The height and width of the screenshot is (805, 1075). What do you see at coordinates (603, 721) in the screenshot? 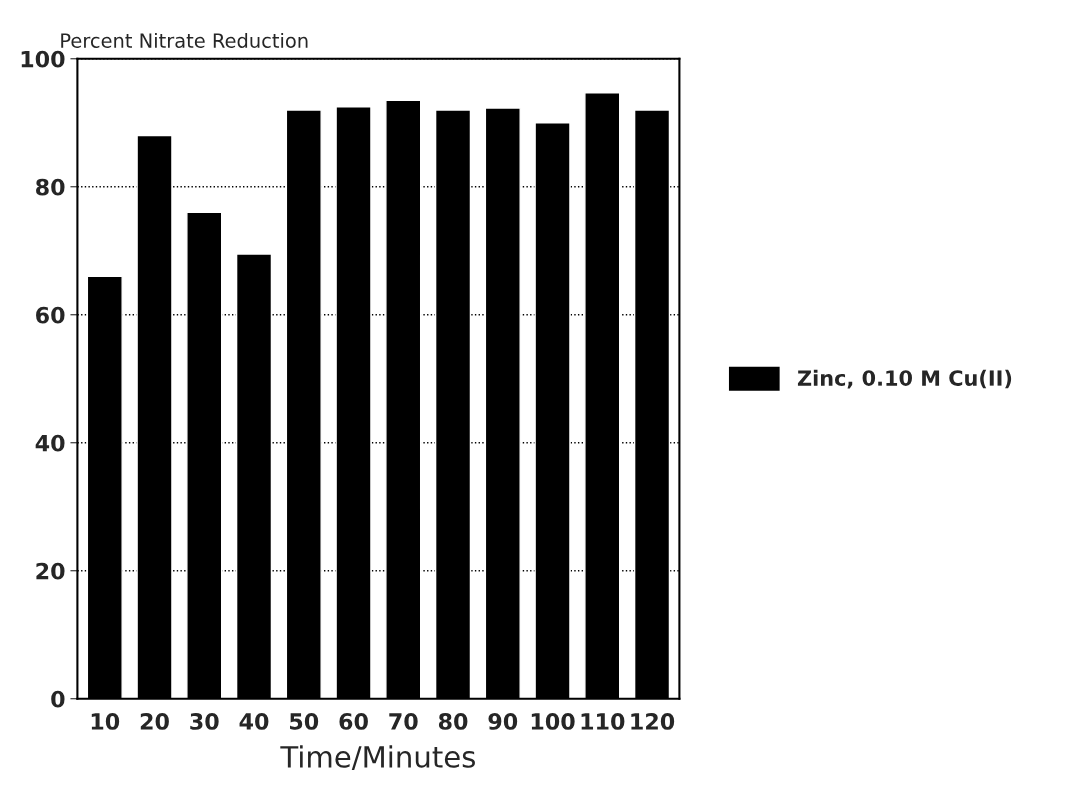
I see `x-tick-label: 110` at bounding box center [603, 721].